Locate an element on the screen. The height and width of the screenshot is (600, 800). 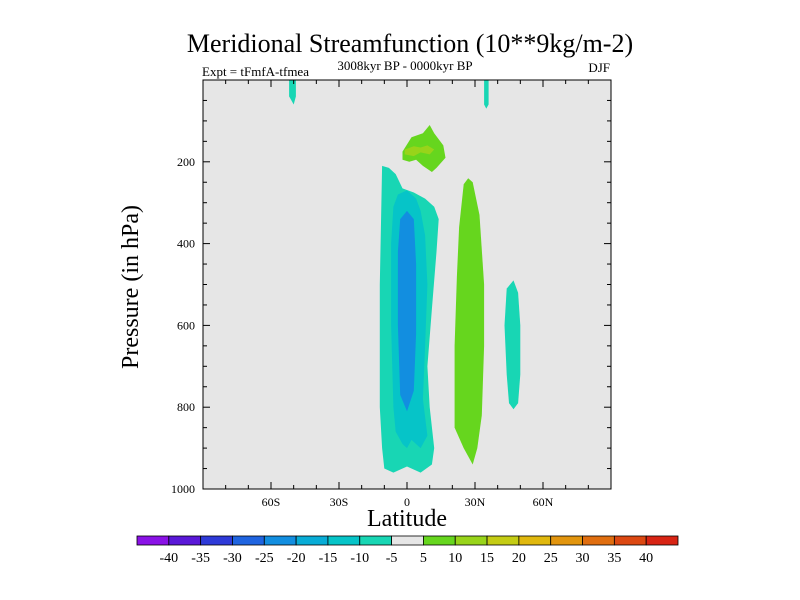
colorbar-label: -20 is located at coordinates (296, 558).